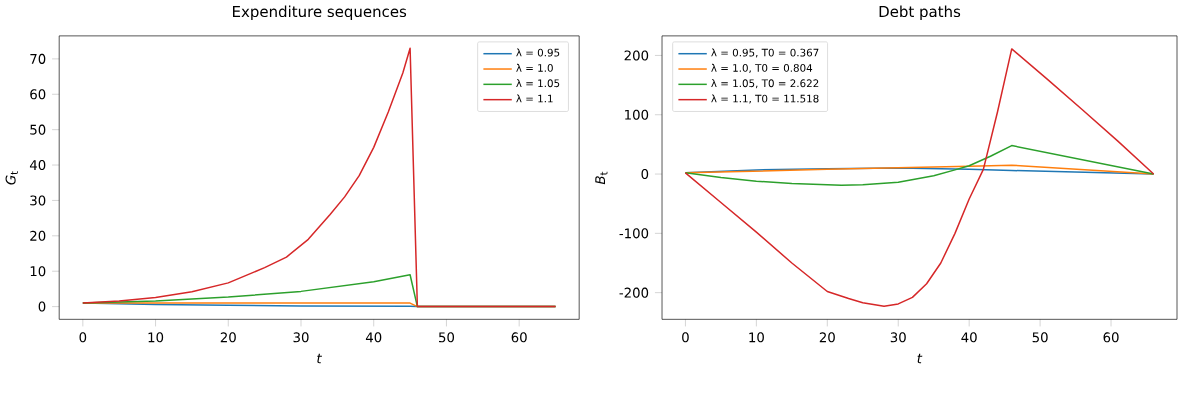  I want to click on legend-label: λ = 1.1, so click(534, 98).